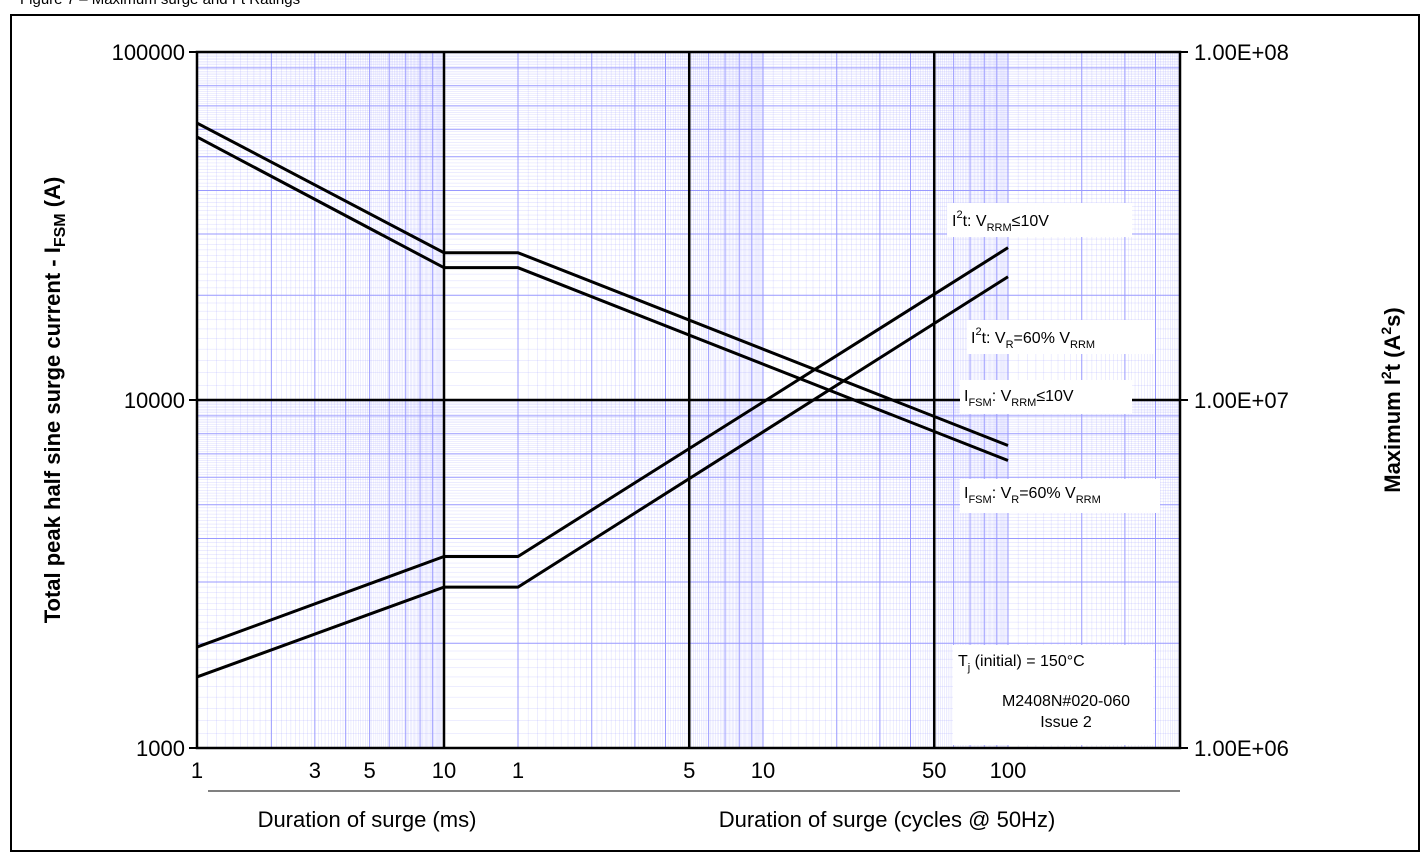  I want to click on label-ifsm-vrrm: IFSM: VRRM≤10V, so click(1046, 397).